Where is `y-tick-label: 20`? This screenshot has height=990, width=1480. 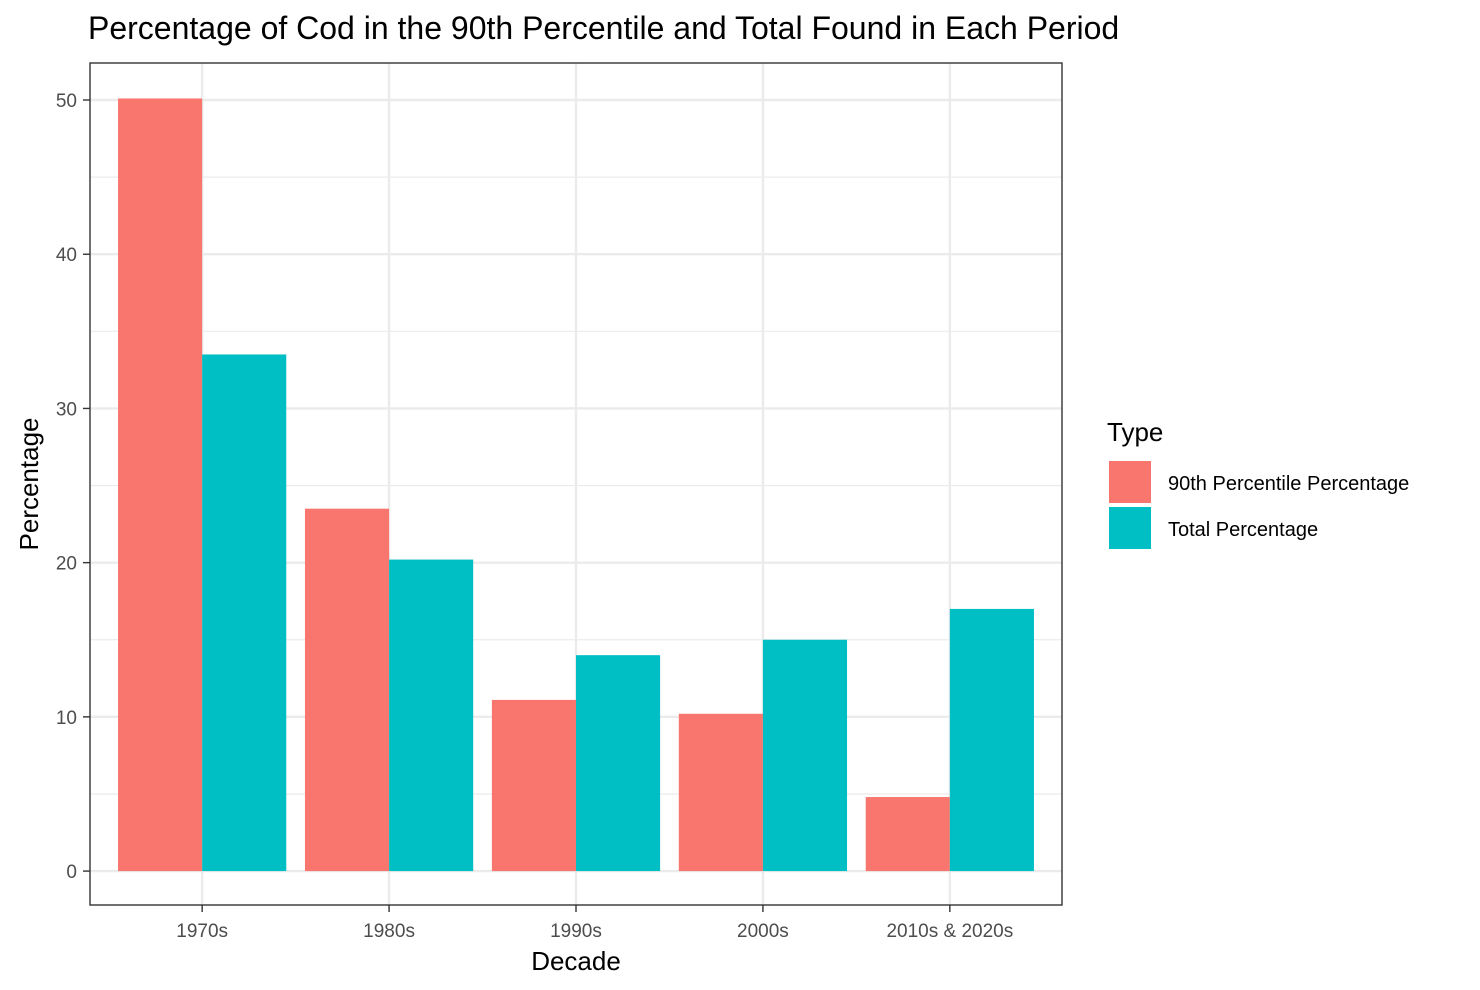
y-tick-label: 20 is located at coordinates (66, 564).